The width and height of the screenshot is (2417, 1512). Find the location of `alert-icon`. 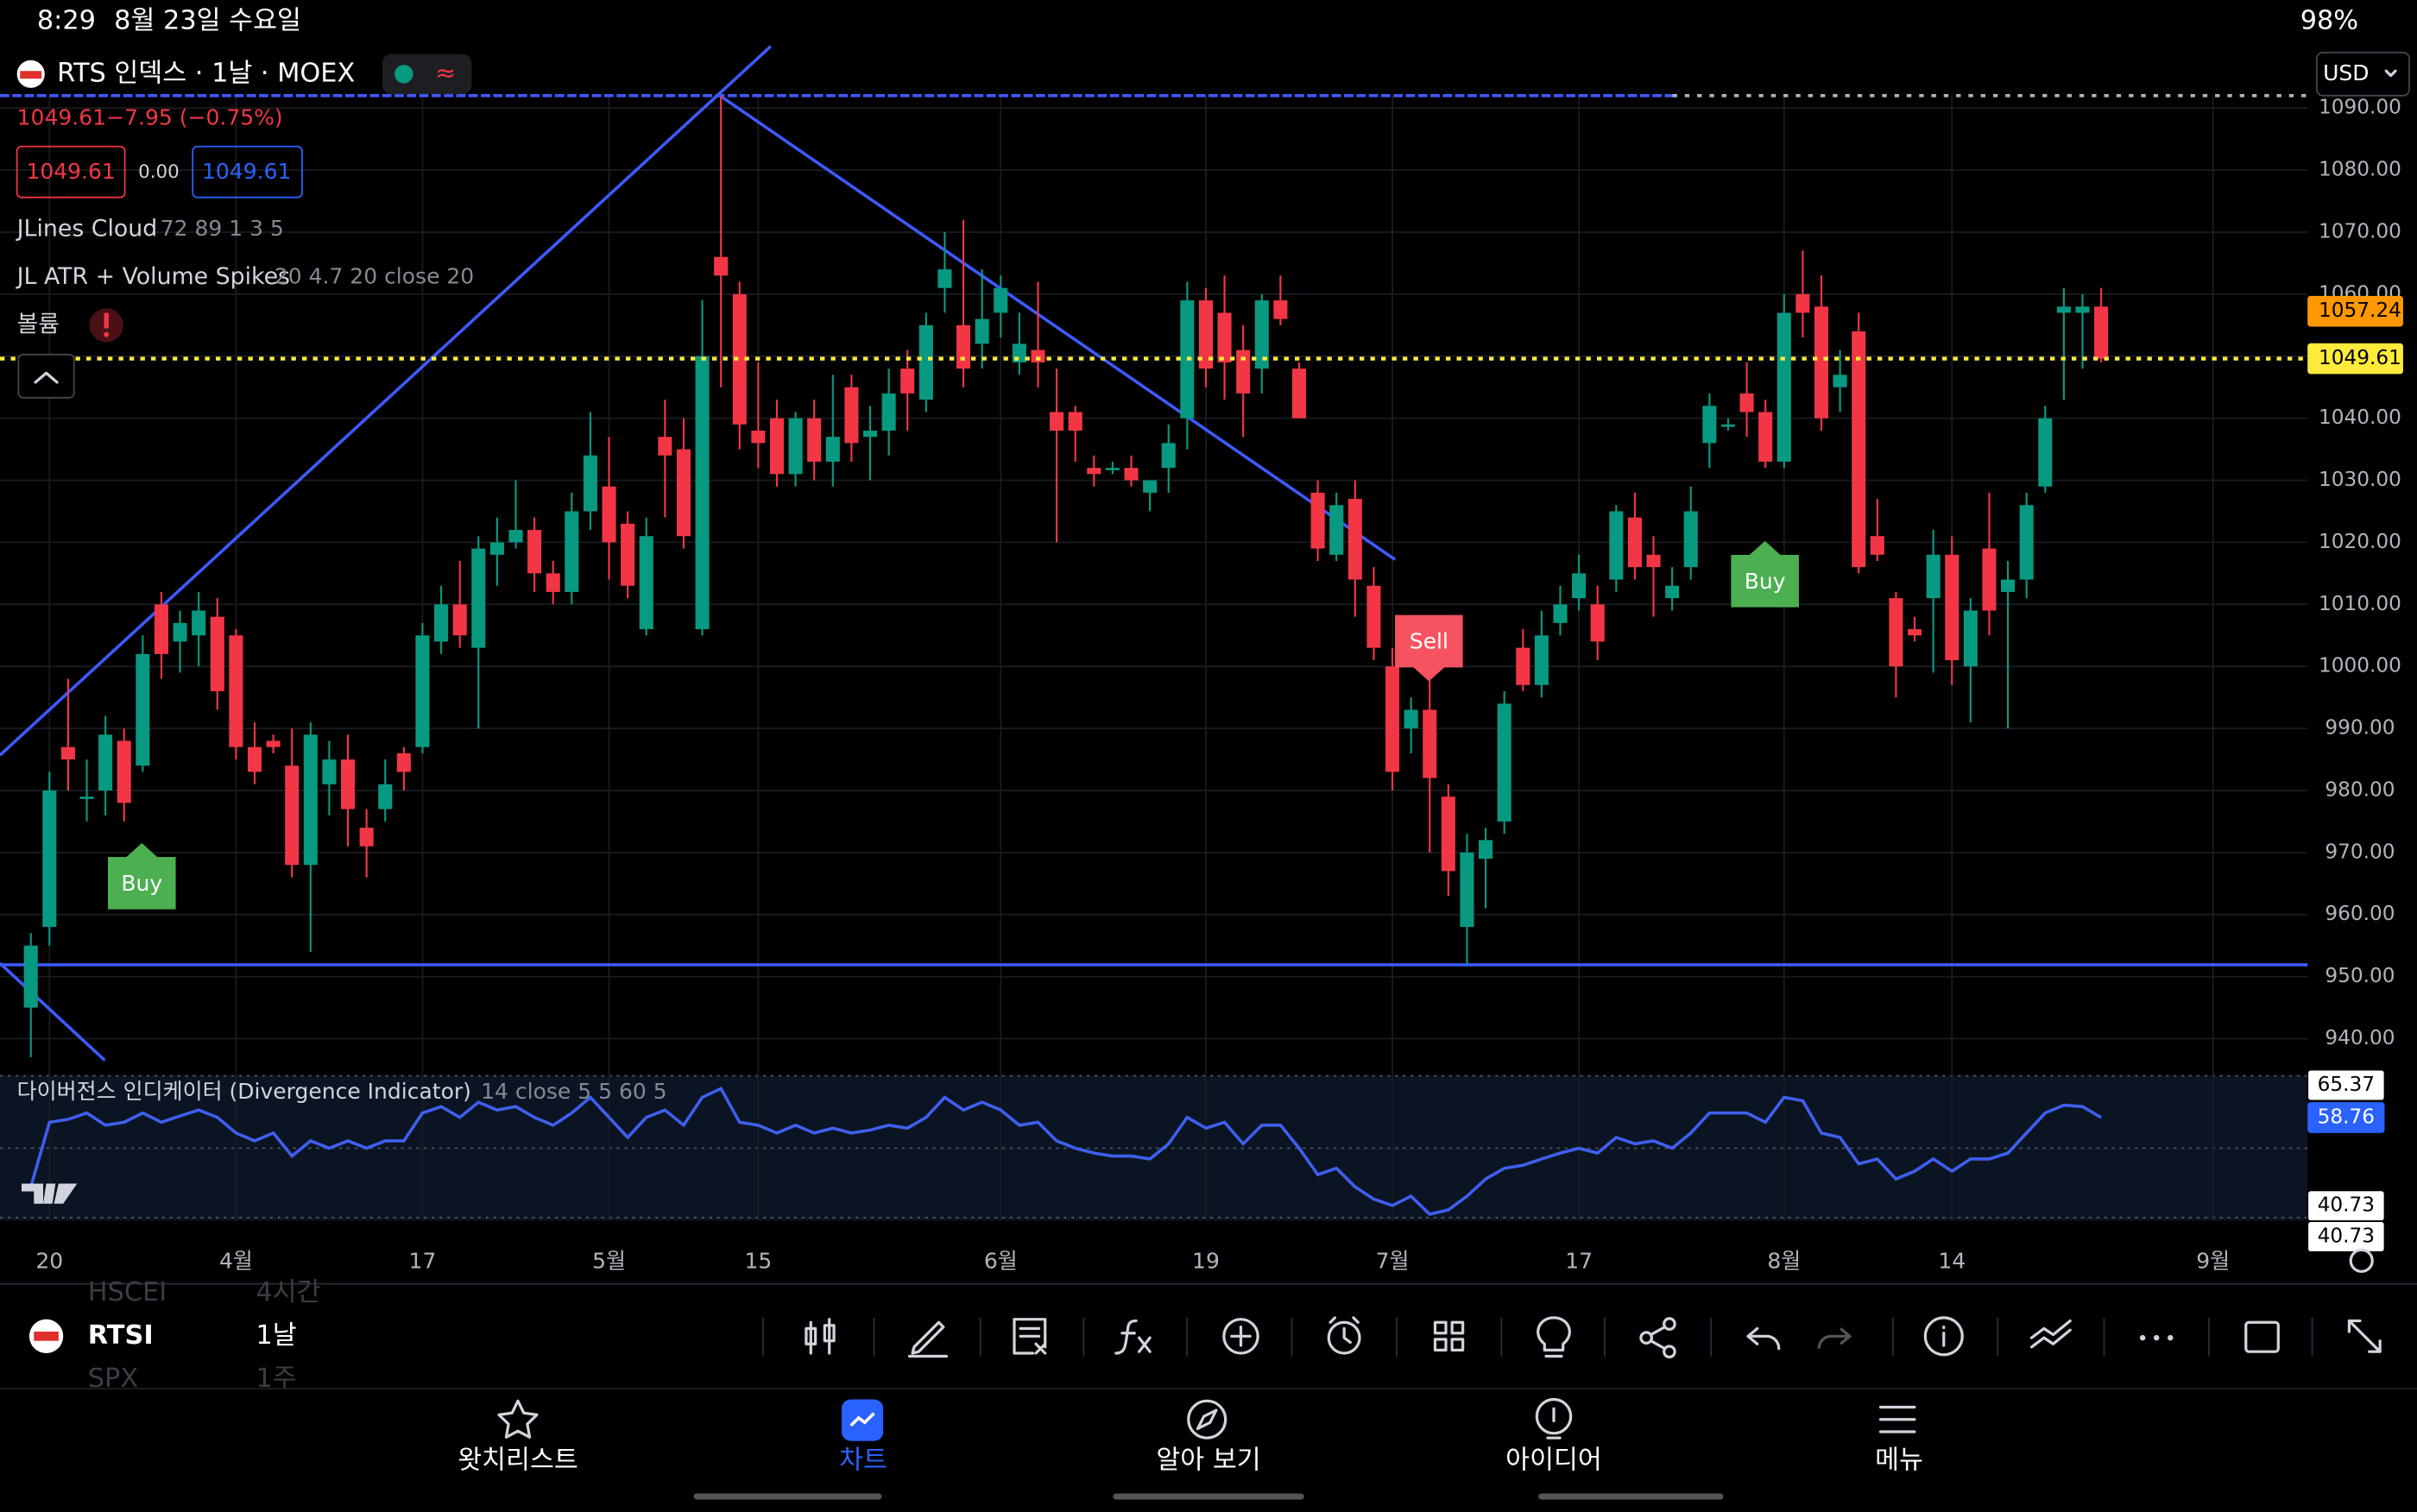

alert-icon is located at coordinates (1344, 1338).